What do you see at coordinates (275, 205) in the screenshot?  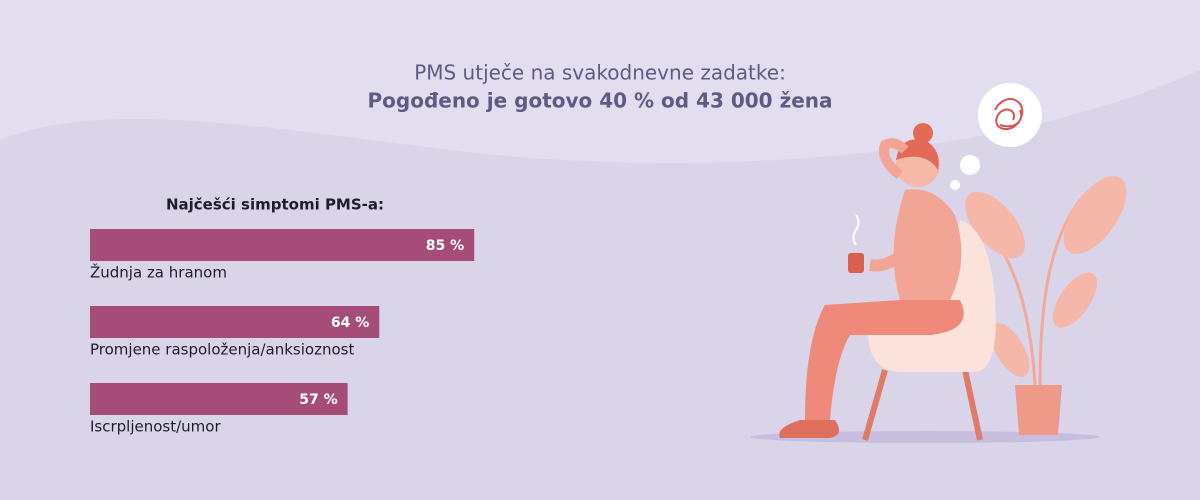 I see `chart-heading: Najčešći simptomi PMS-a:` at bounding box center [275, 205].